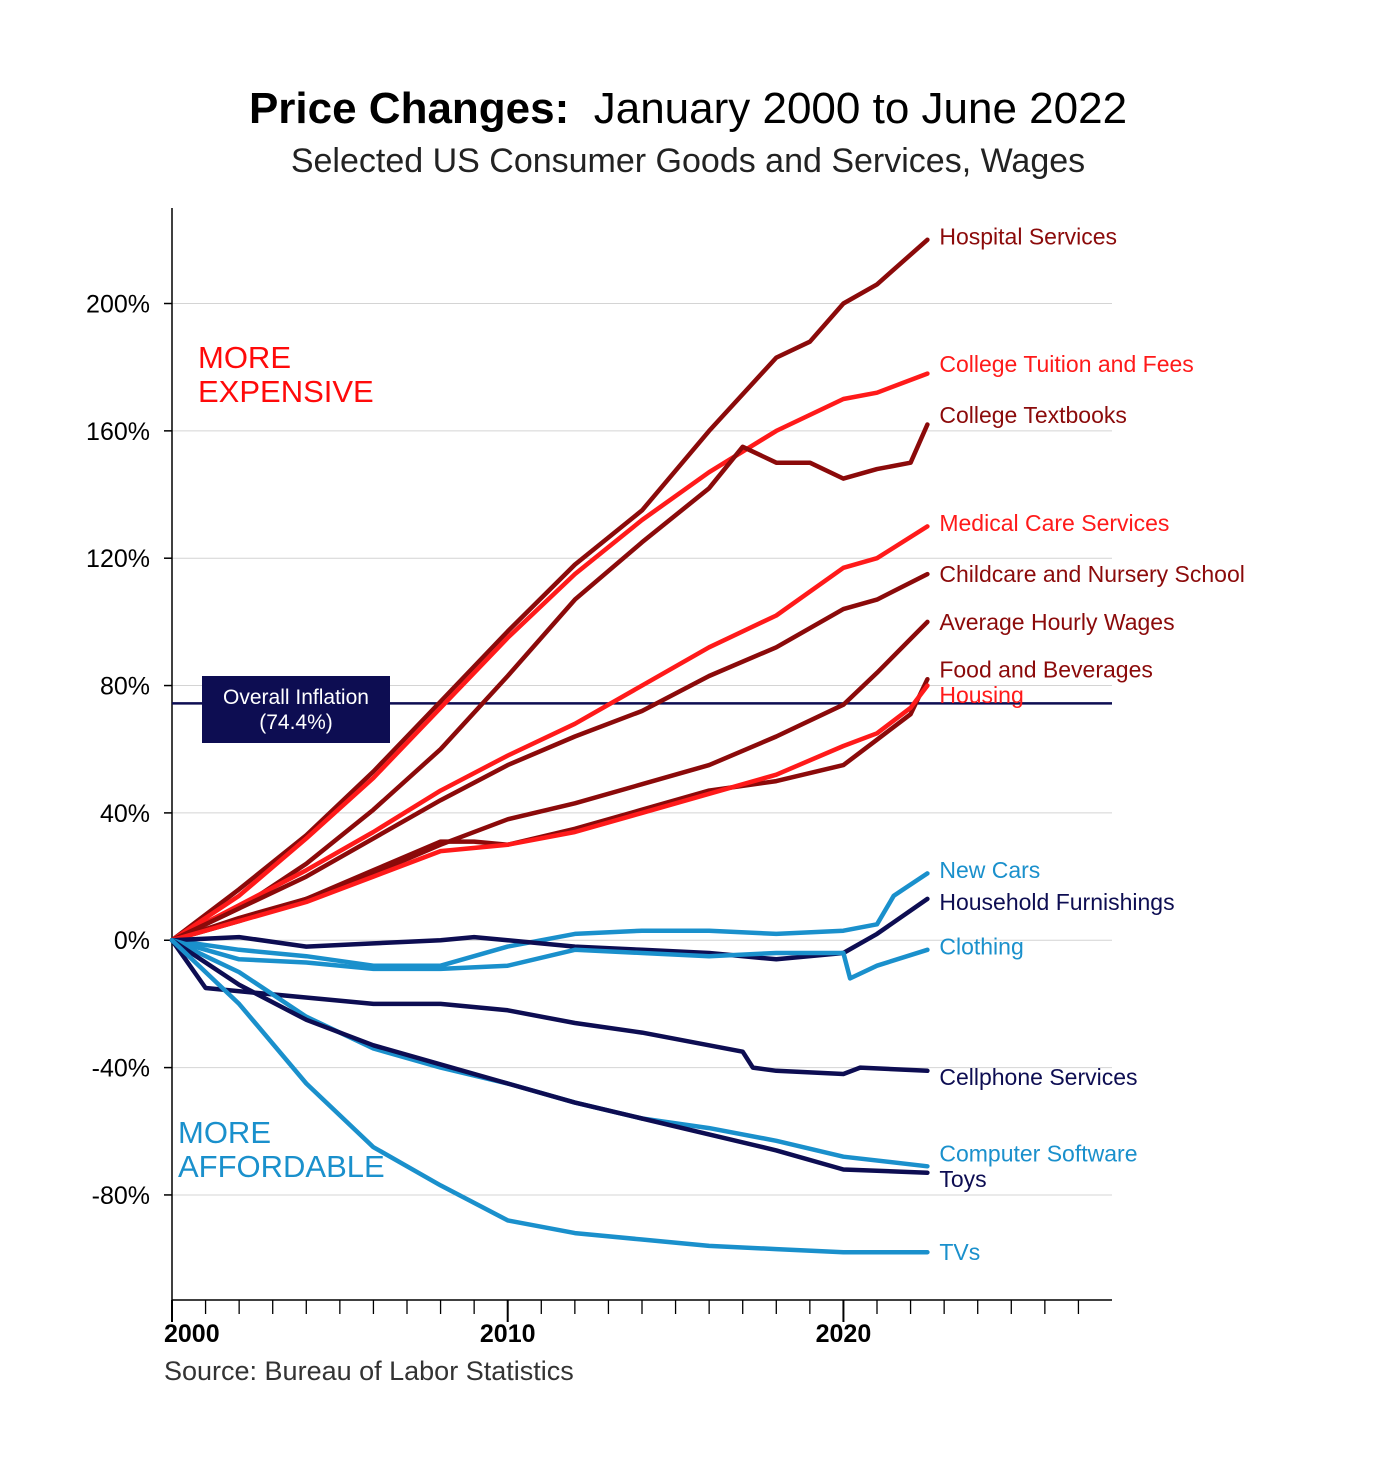 This screenshot has width=1376, height=1465. I want to click on chart-title: Price Changes: January 2000 to June 2022, so click(688, 109).